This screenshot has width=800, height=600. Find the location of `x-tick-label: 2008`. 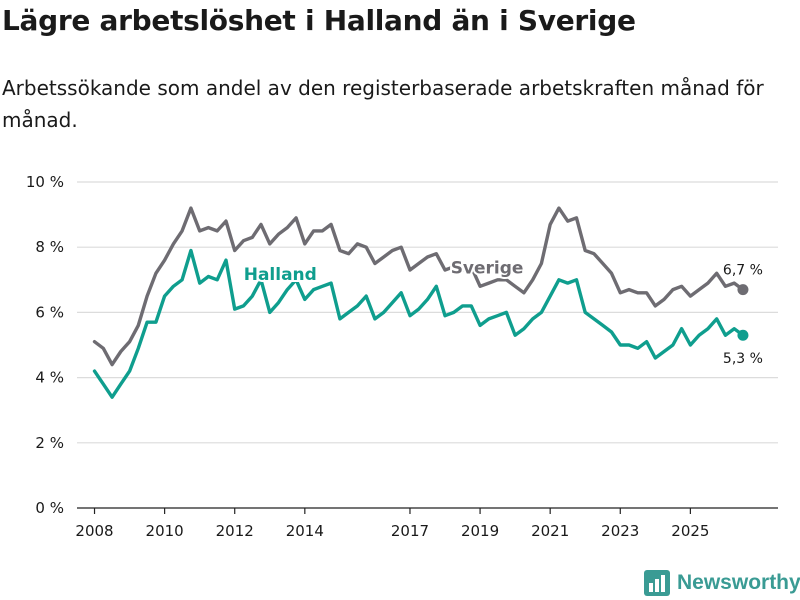

x-tick-label: 2008 is located at coordinates (94, 531).